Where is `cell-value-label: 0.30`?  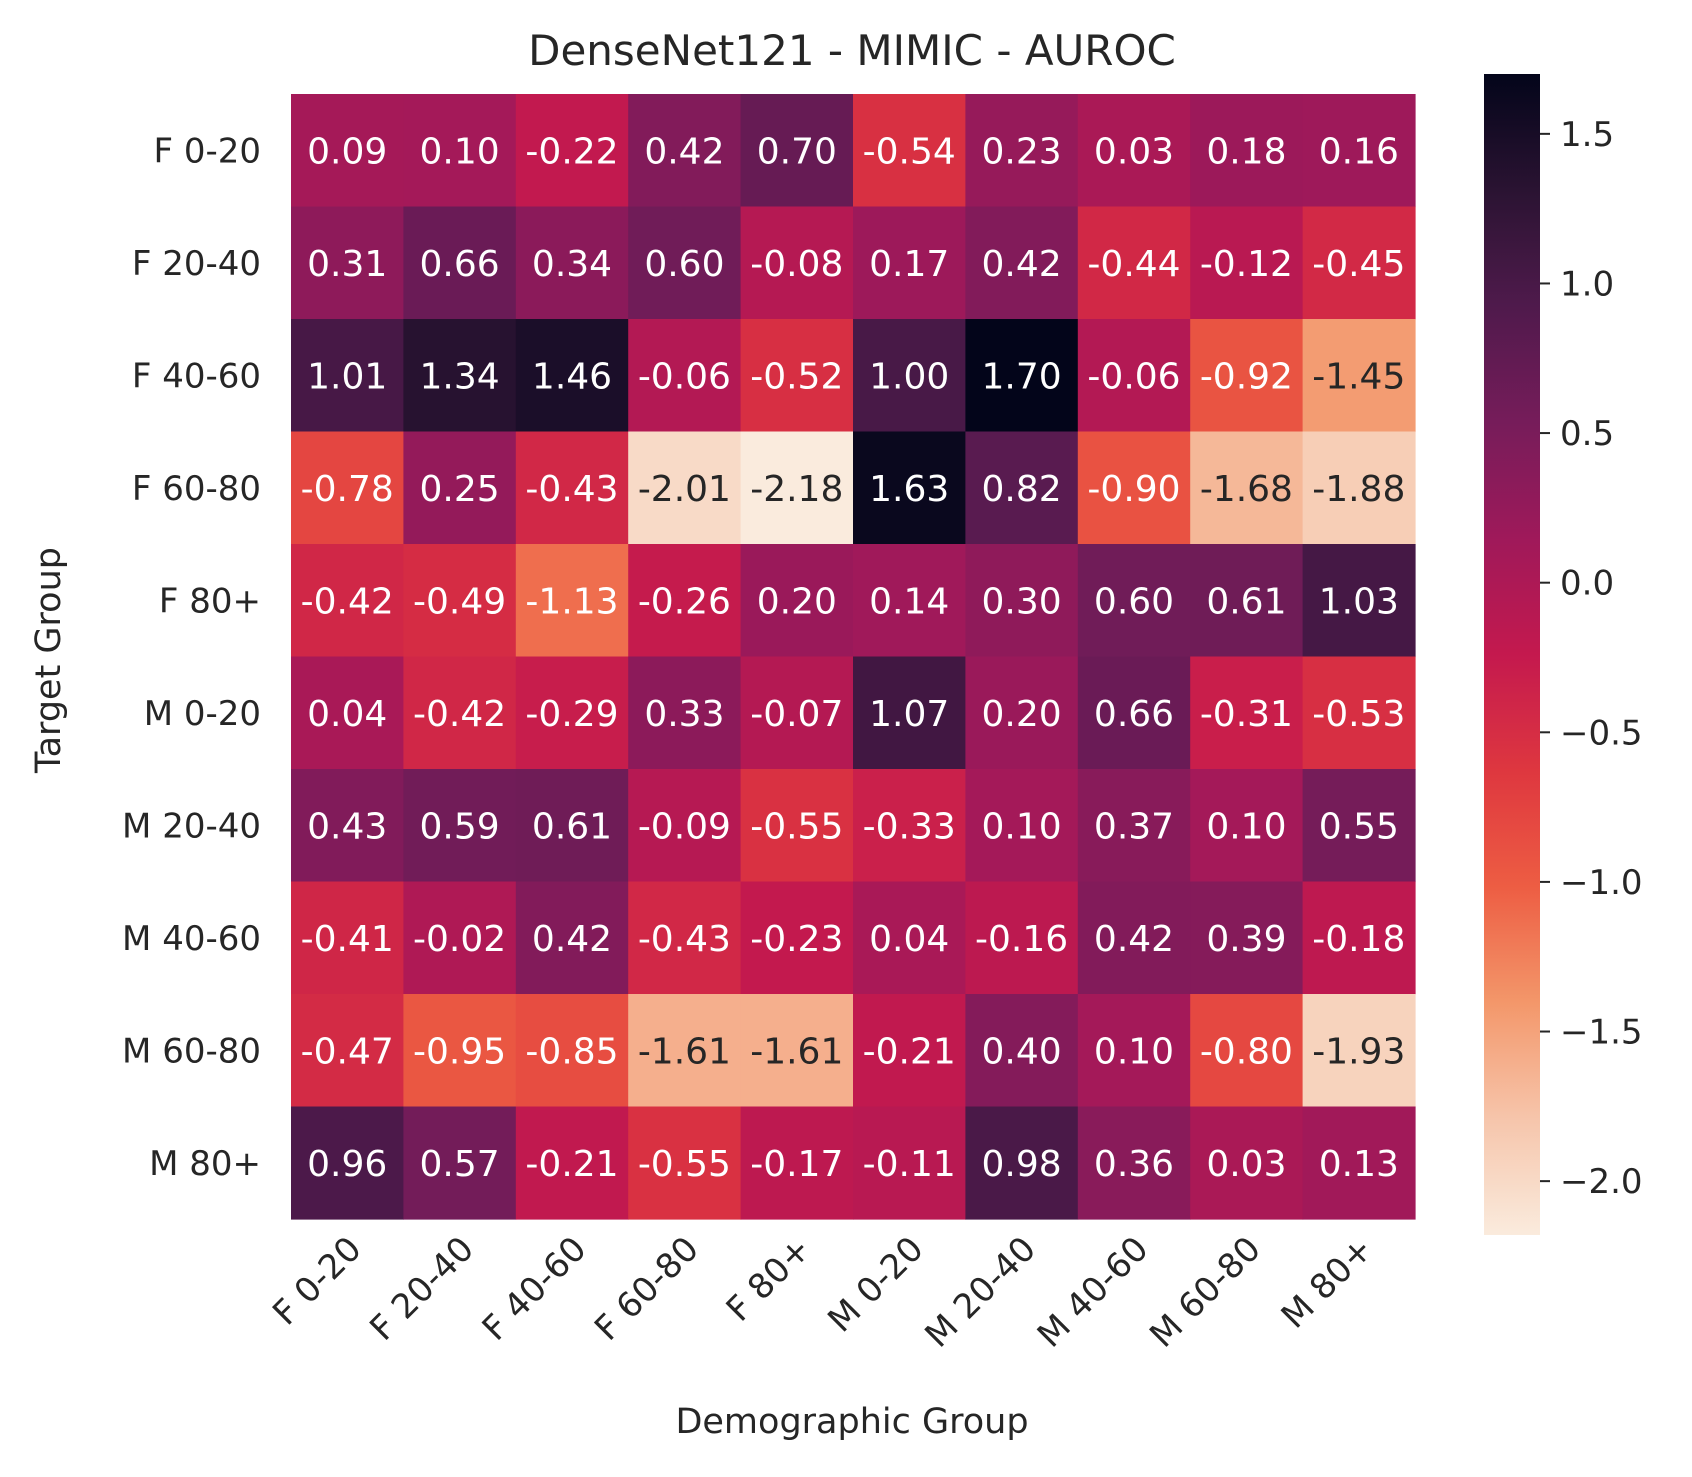 cell-value-label: 0.30 is located at coordinates (1022, 601).